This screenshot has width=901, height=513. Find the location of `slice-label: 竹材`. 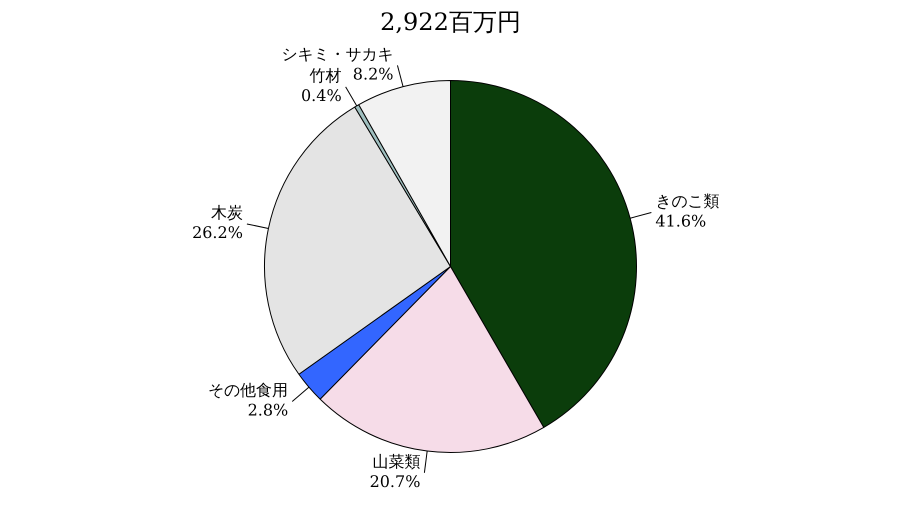

slice-label: 竹材 is located at coordinates (326, 76).